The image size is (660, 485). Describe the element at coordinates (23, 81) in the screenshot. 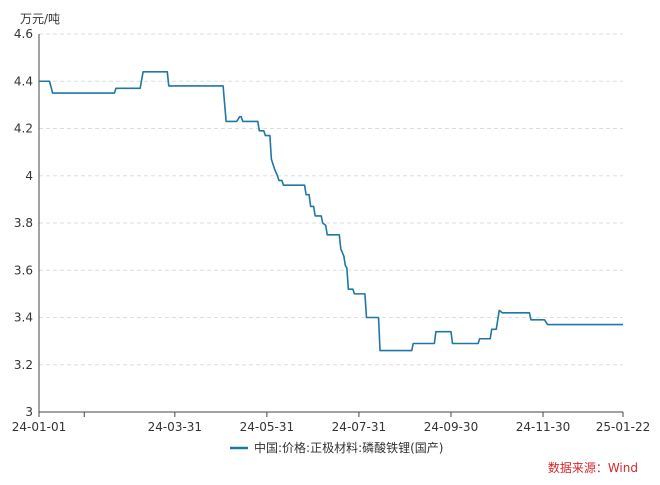

I see `y-tick-label: 4.4` at that location.